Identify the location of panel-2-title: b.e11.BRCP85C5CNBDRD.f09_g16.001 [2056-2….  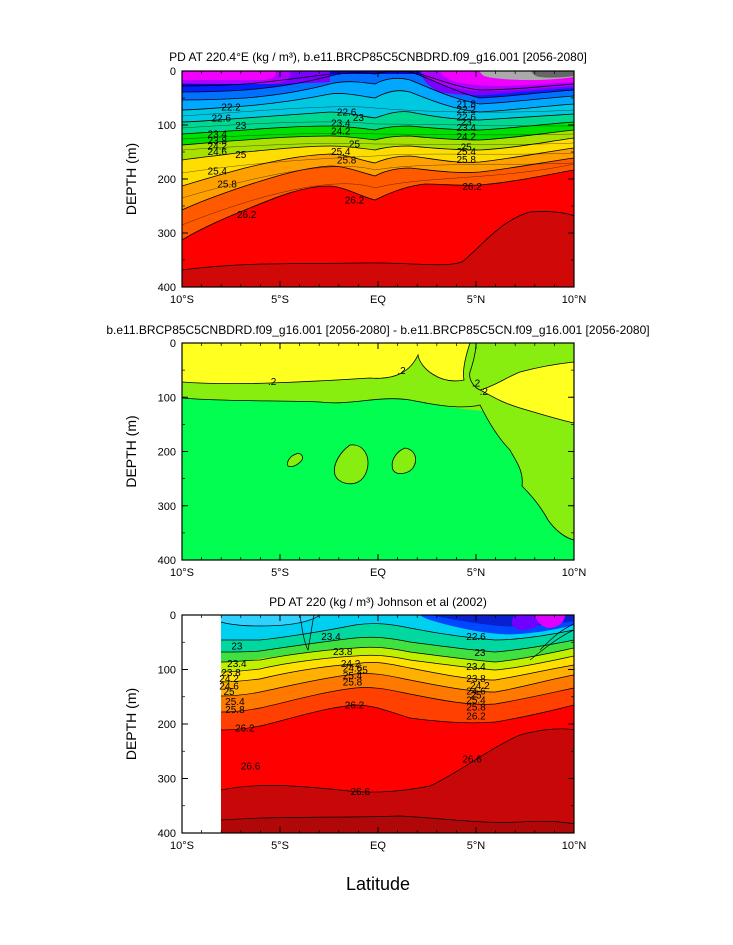
(377, 330).